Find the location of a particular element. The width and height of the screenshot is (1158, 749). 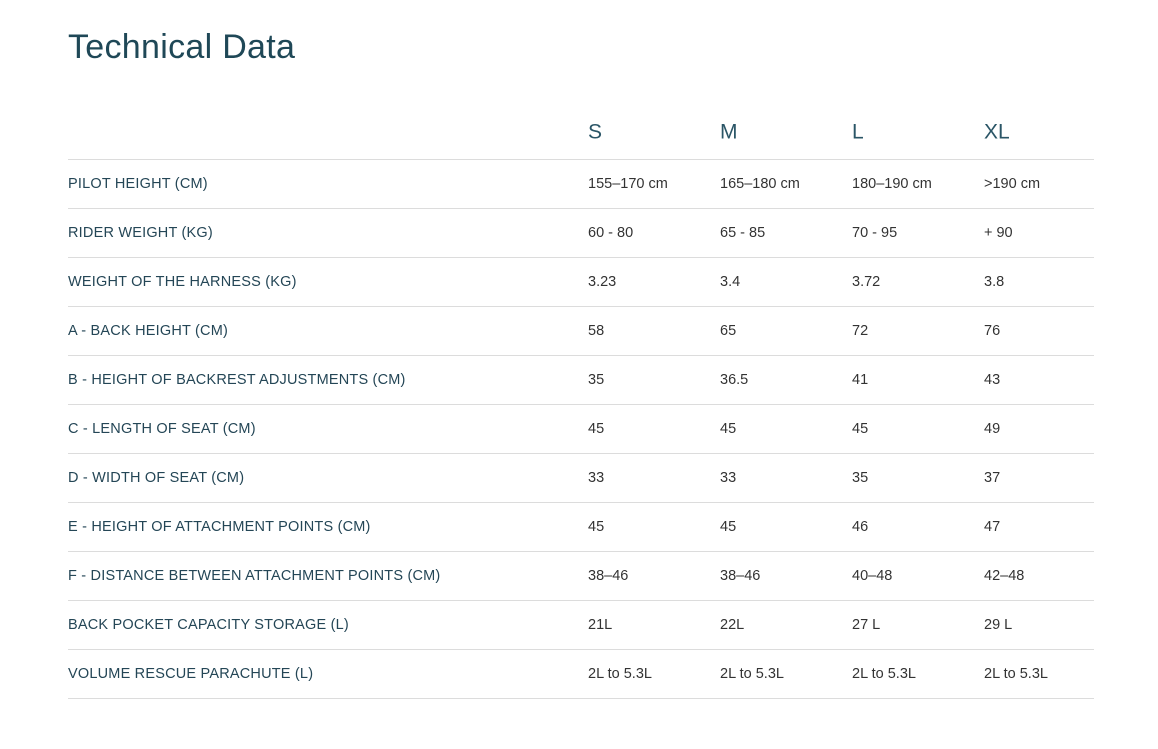

row-label: PILOT HEIGHT (CM) is located at coordinates (138, 183).